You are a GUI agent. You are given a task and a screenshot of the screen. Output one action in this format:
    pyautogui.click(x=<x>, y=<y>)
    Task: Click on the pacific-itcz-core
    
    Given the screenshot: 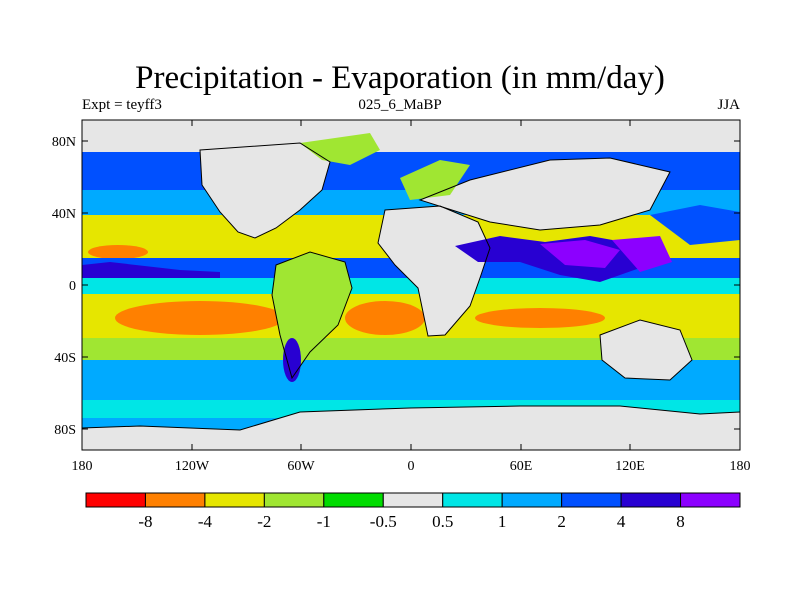 What is the action you would take?
    pyautogui.click(x=151, y=270)
    